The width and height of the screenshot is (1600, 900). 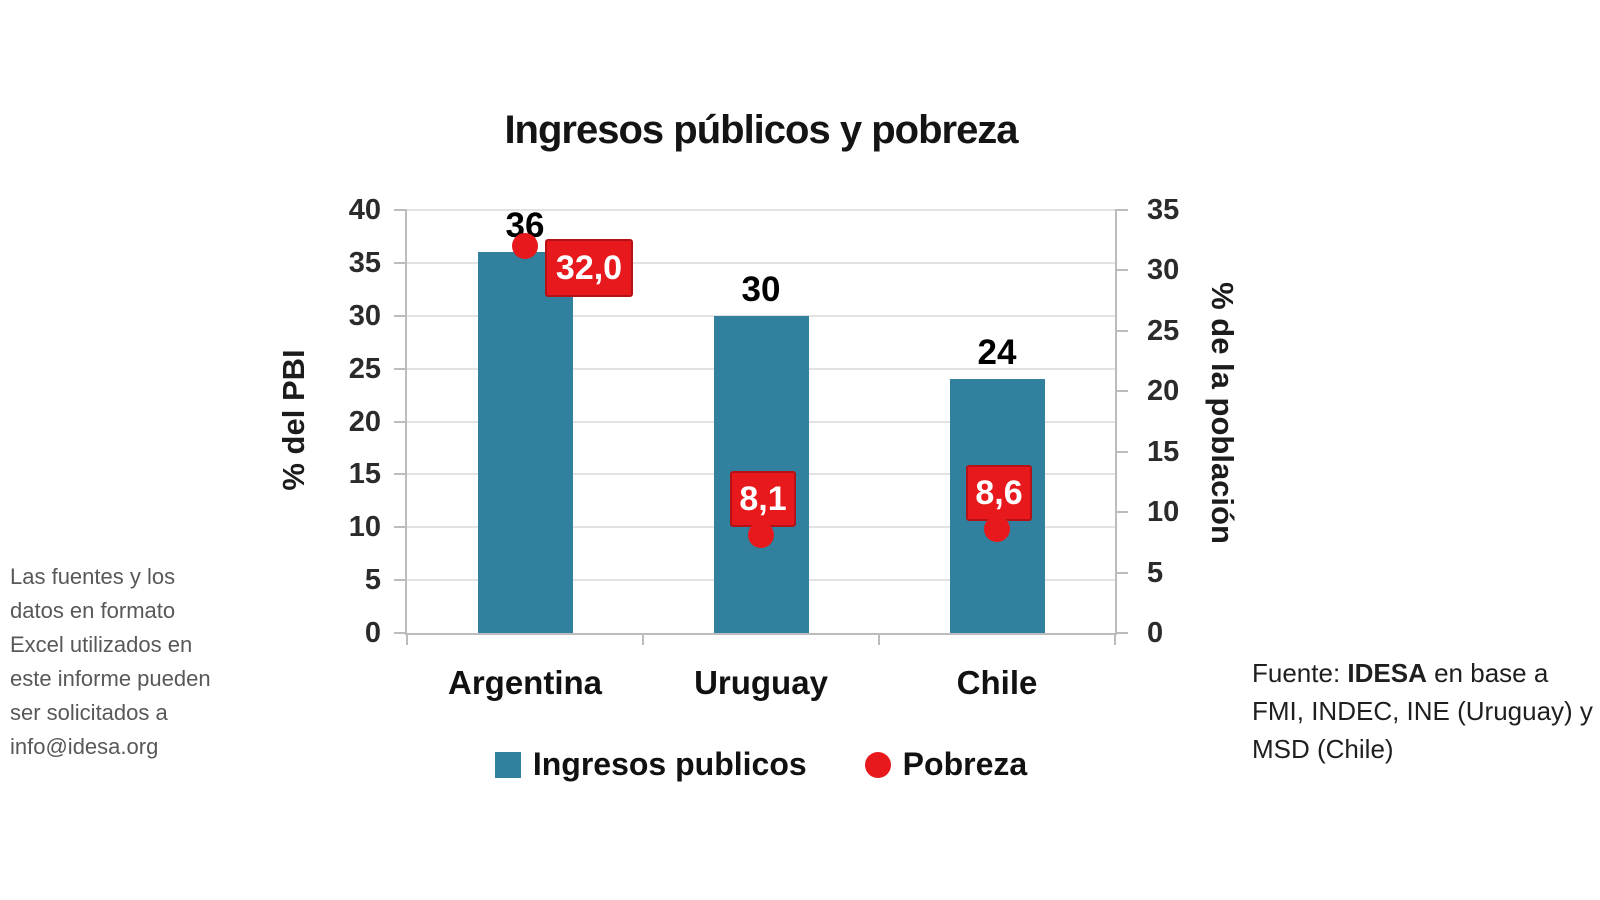 I want to click on legend-item-pobreza: Pobreza, so click(x=946, y=764).